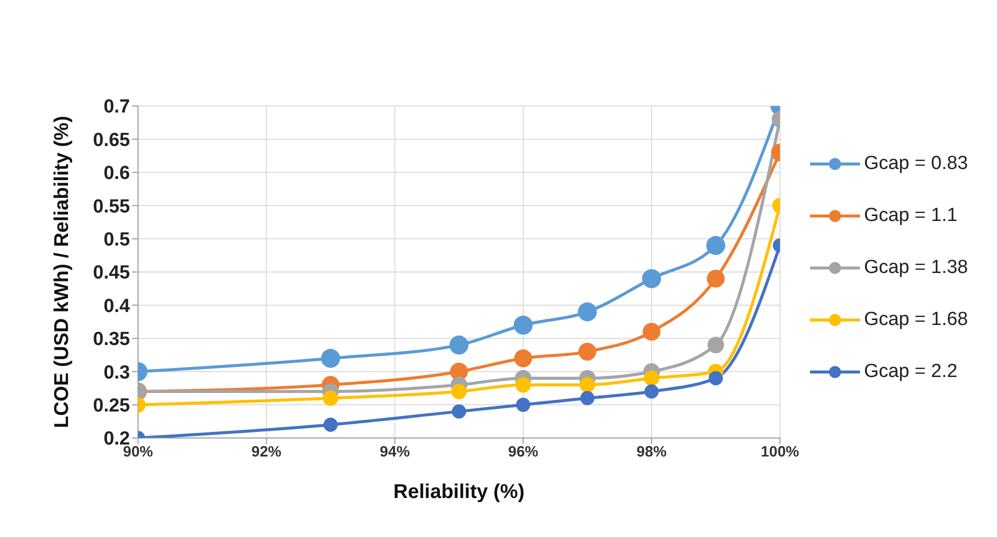 The width and height of the screenshot is (997, 537). Describe the element at coordinates (523, 452) in the screenshot. I see `x-tick-label: 96%` at that location.